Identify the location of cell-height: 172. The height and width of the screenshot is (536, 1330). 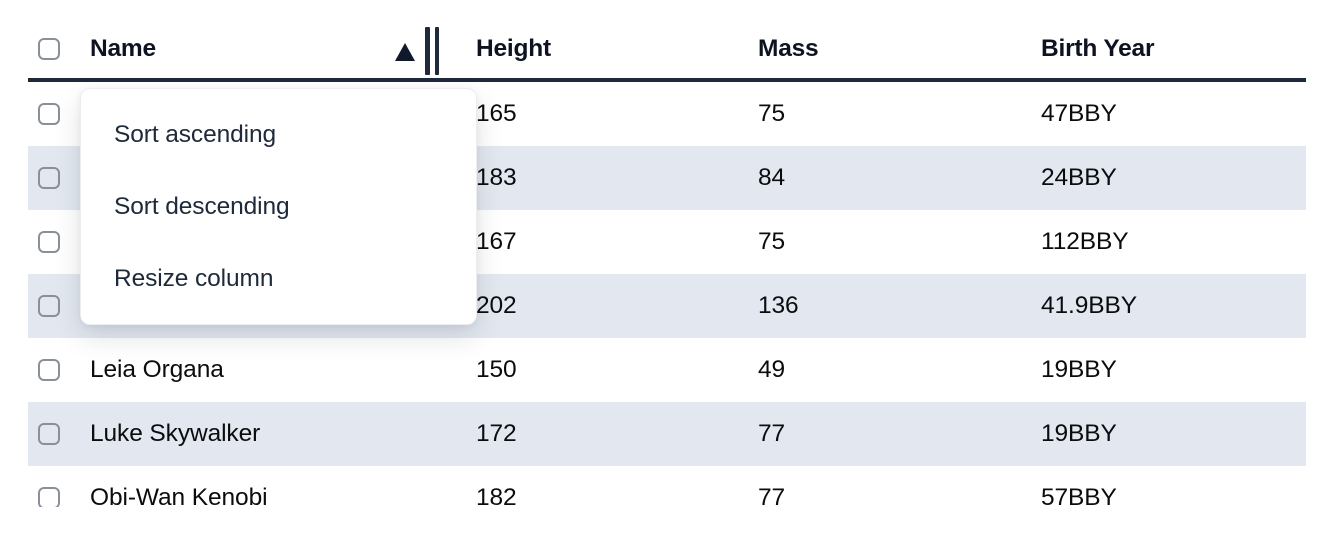
(496, 433).